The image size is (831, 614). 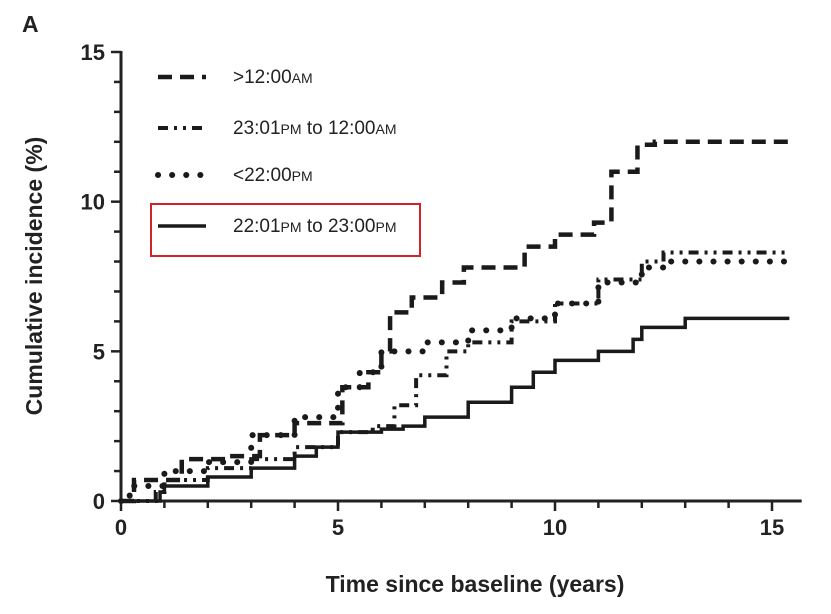 What do you see at coordinates (257, 128) in the screenshot?
I see `legend-label-part: 23:01` at bounding box center [257, 128].